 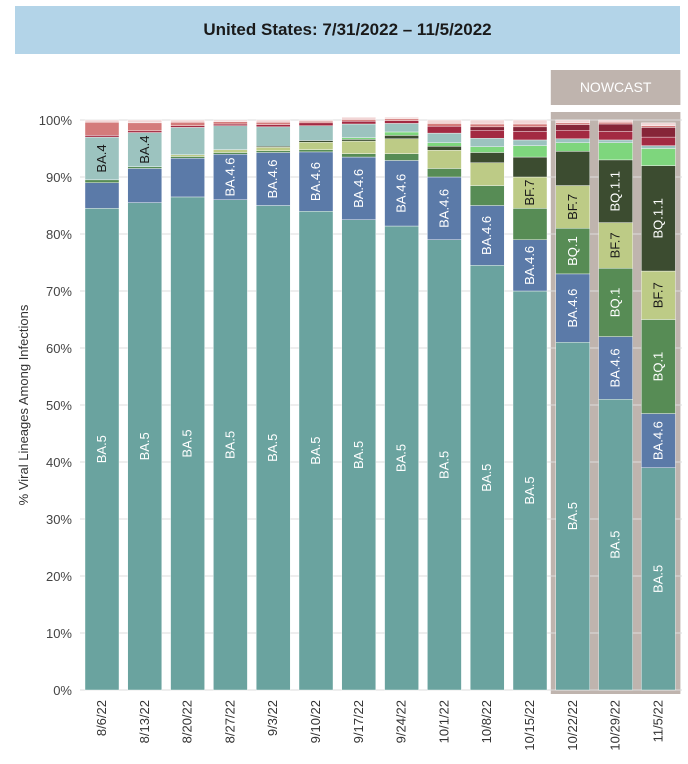 What do you see at coordinates (56, 120) in the screenshot?
I see `y-tick-label: 100%` at bounding box center [56, 120].